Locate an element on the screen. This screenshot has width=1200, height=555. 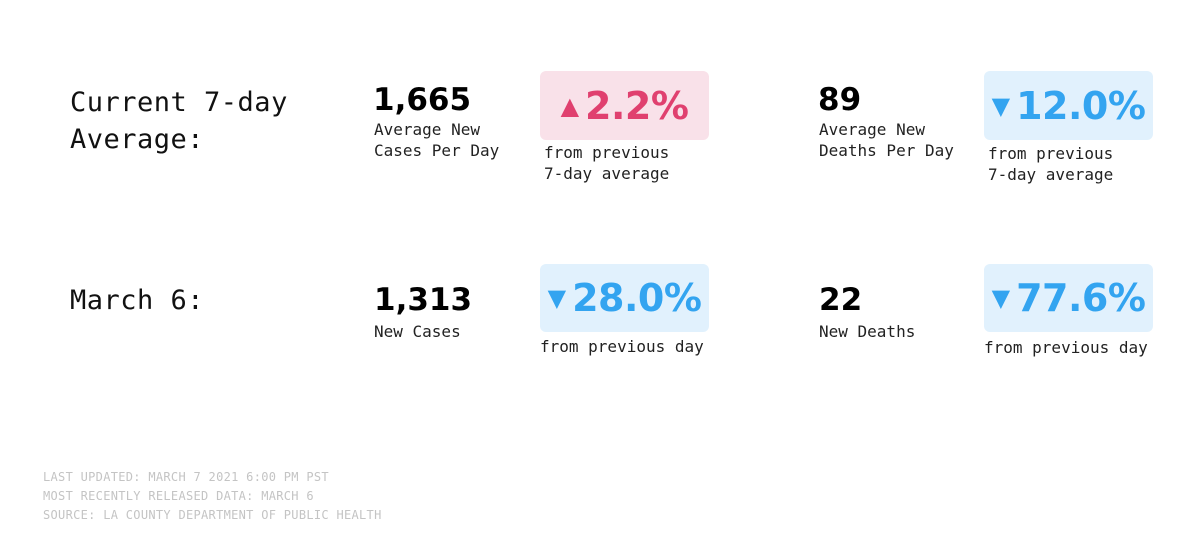
average-cases-change-percent: 2.2% is located at coordinates (637, 105).